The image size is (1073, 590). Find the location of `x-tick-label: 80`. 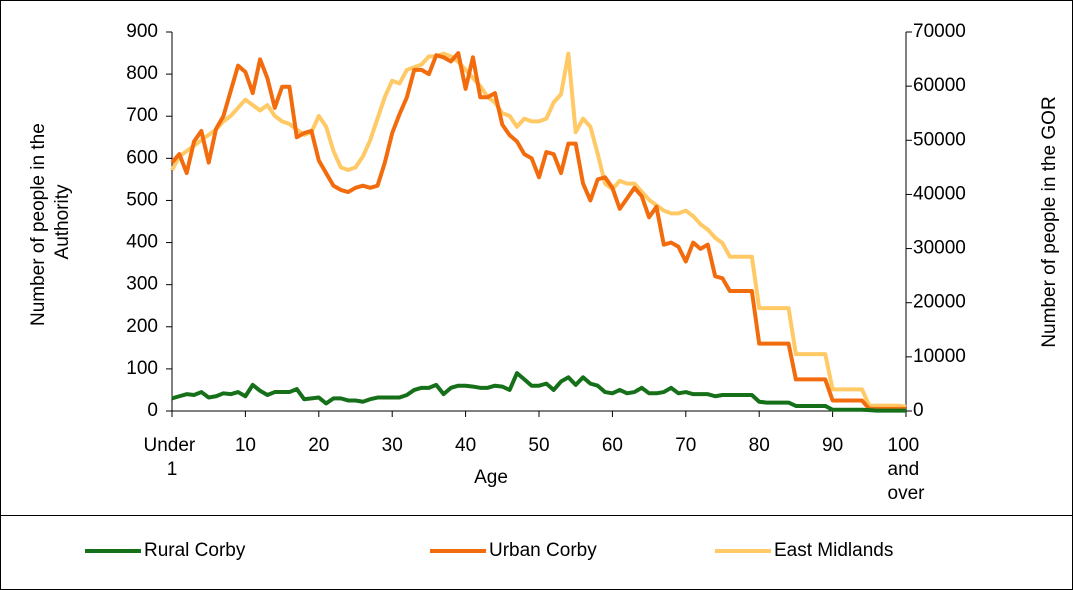

x-tick-label: 80 is located at coordinates (759, 445).